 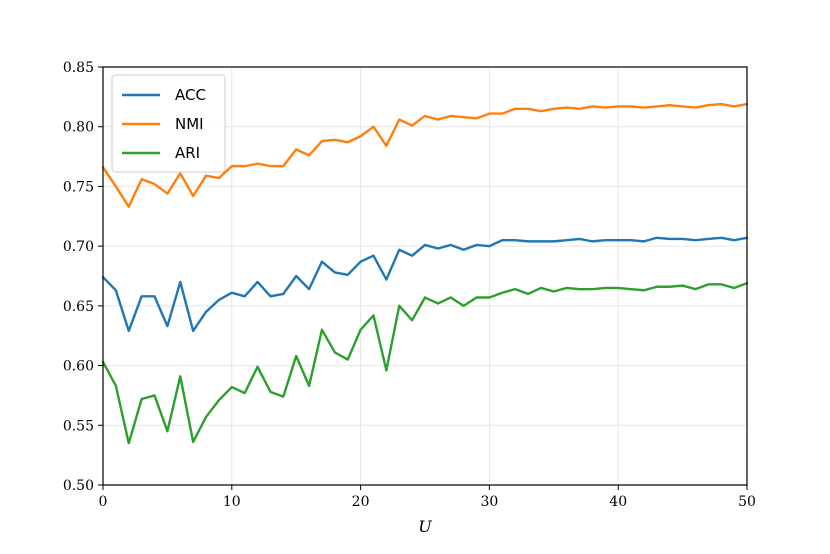 I want to click on y-tick-label: 0.70, so click(x=78, y=247).